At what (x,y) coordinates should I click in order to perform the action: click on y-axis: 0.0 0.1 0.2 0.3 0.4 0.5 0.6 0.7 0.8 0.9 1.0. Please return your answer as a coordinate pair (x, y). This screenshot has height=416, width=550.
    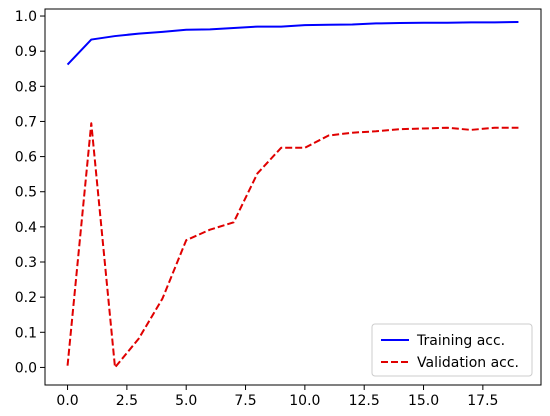
    Looking at the image, I should click on (30, 192).